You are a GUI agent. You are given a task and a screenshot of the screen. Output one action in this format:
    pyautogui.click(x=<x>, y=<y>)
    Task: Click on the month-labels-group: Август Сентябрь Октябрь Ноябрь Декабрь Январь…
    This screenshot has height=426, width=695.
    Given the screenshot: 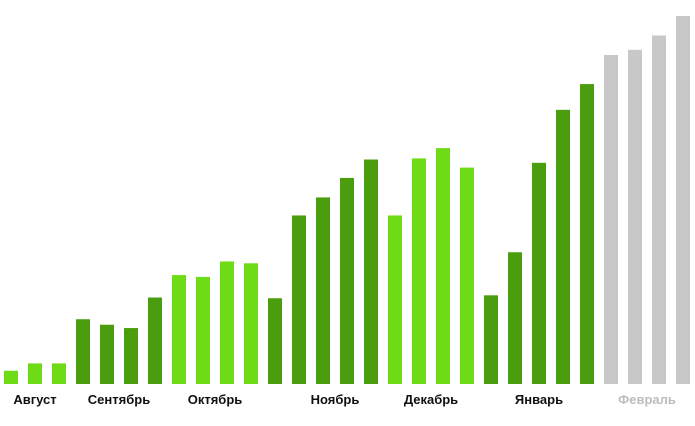 What is the action you would take?
    pyautogui.click(x=344, y=399)
    